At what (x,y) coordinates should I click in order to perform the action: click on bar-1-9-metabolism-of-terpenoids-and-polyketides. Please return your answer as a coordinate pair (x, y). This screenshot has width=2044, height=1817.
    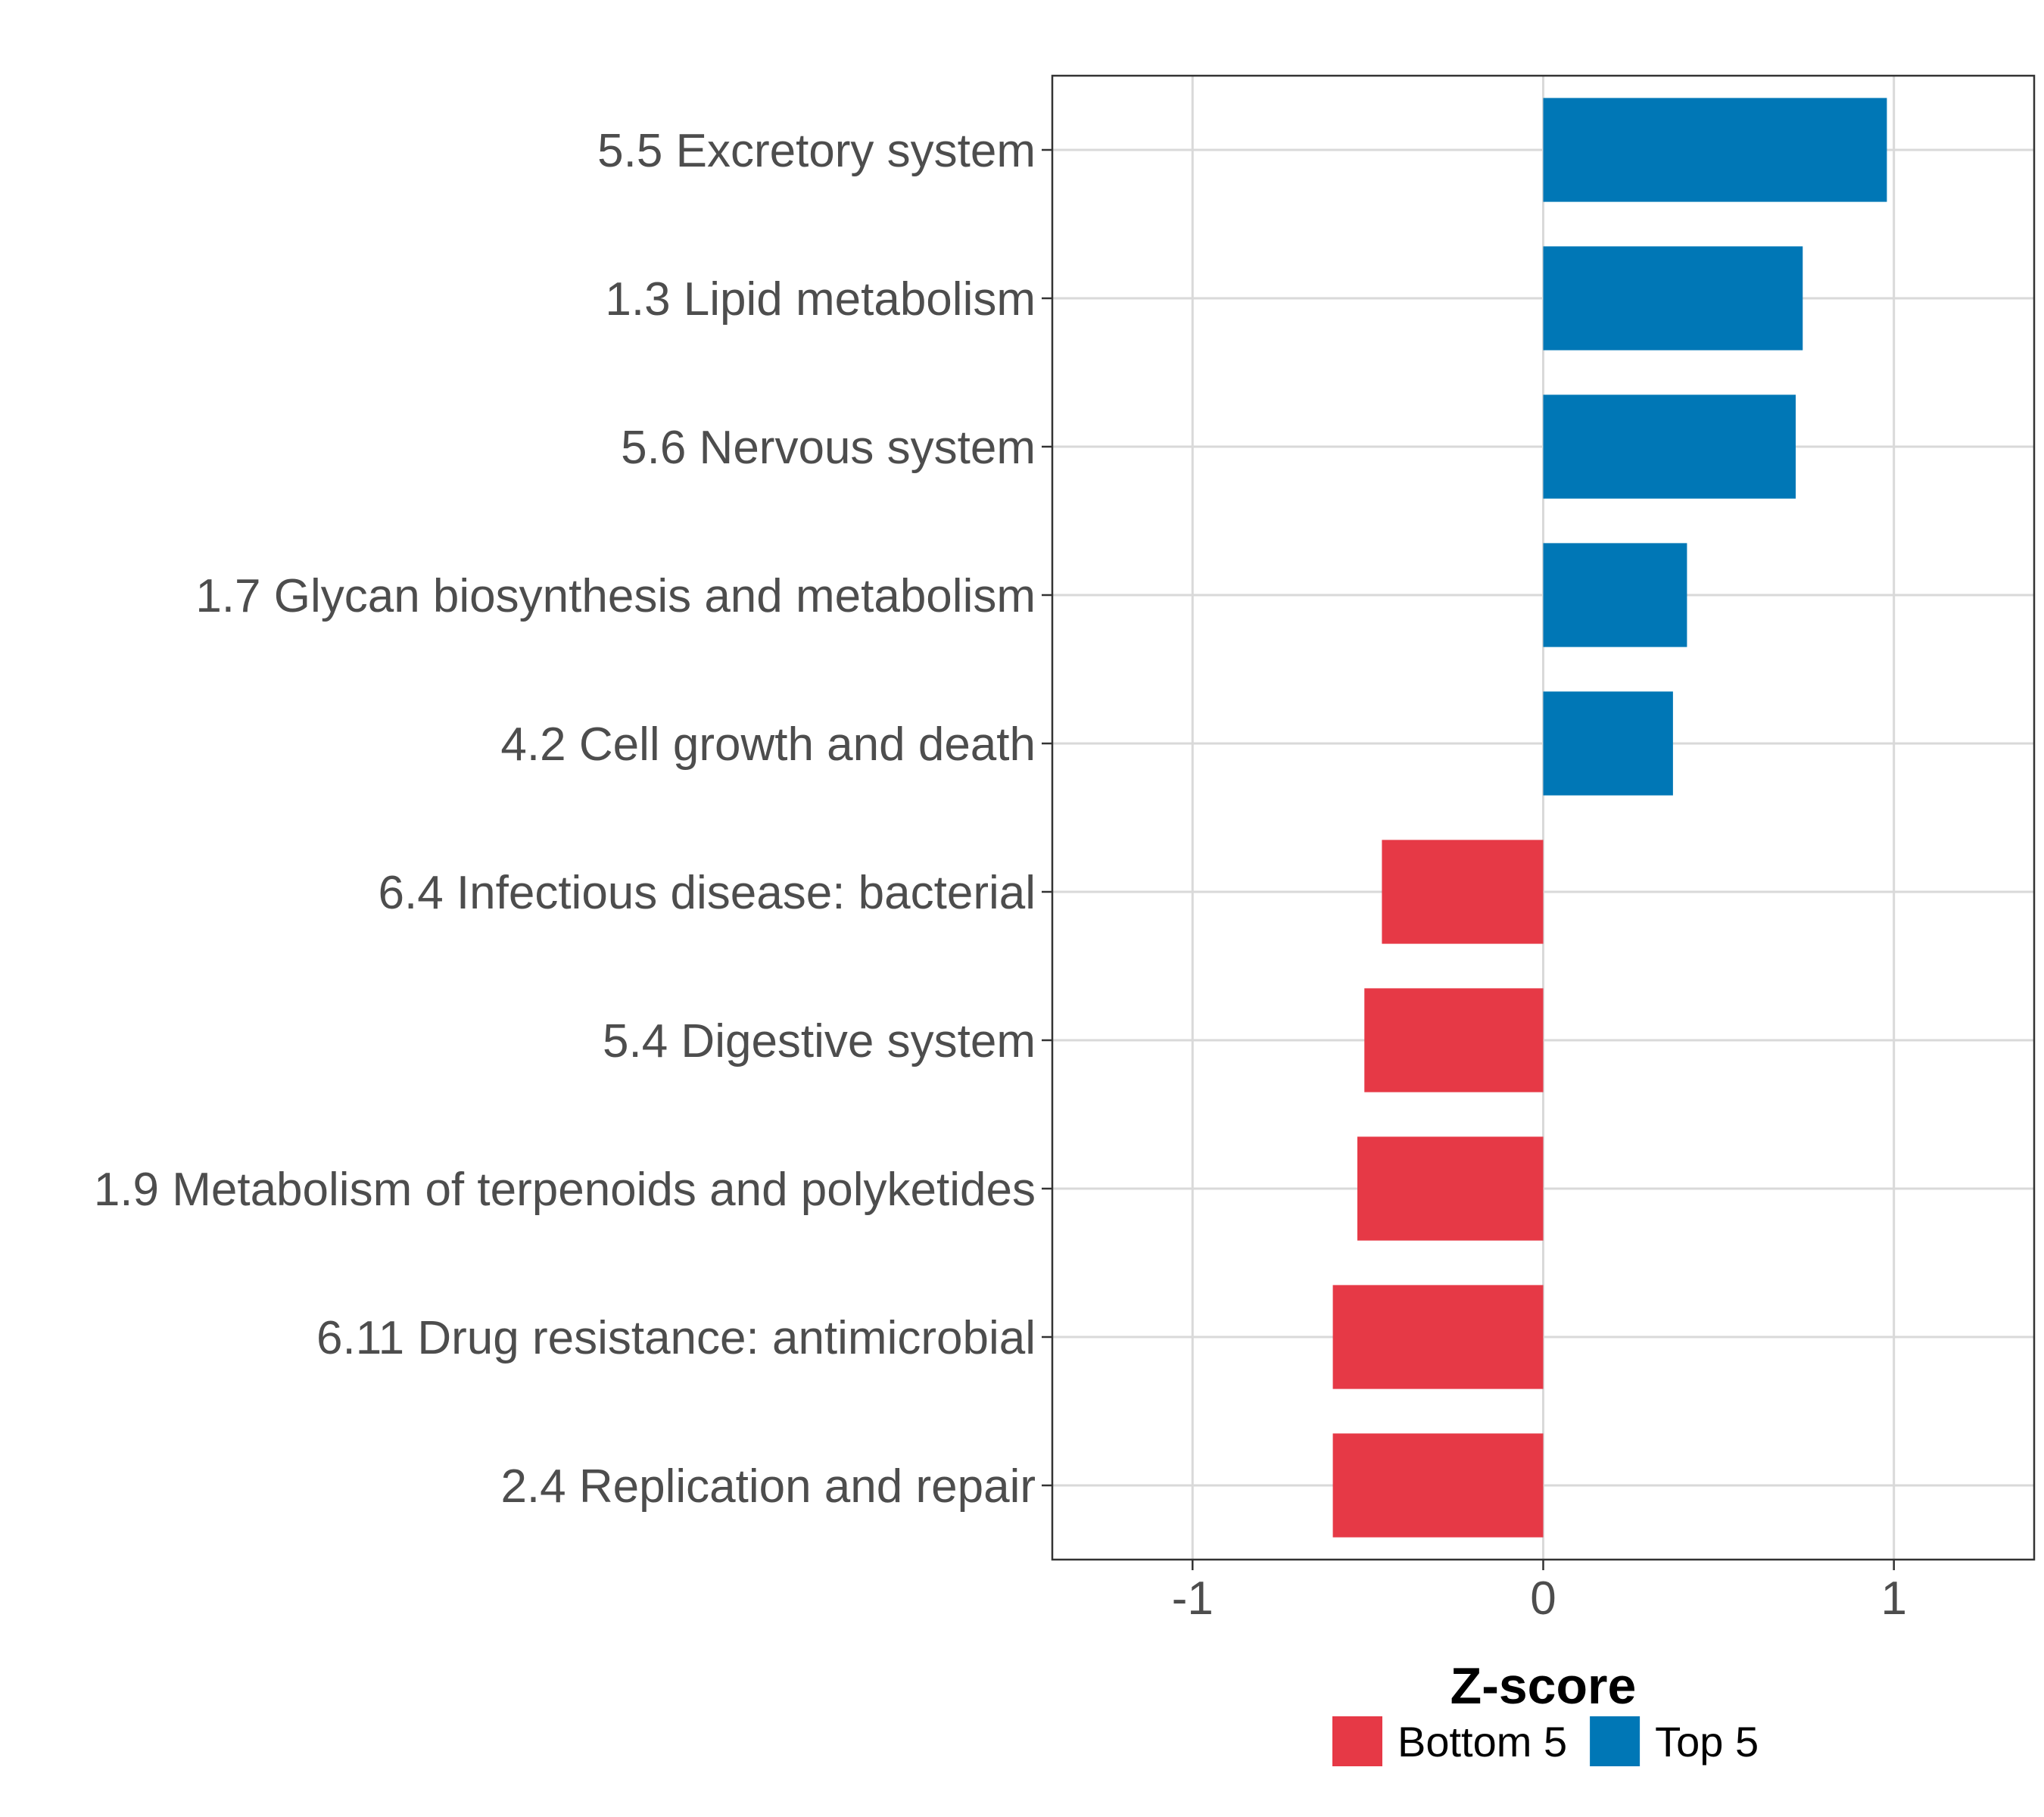
    Looking at the image, I should click on (1450, 1188).